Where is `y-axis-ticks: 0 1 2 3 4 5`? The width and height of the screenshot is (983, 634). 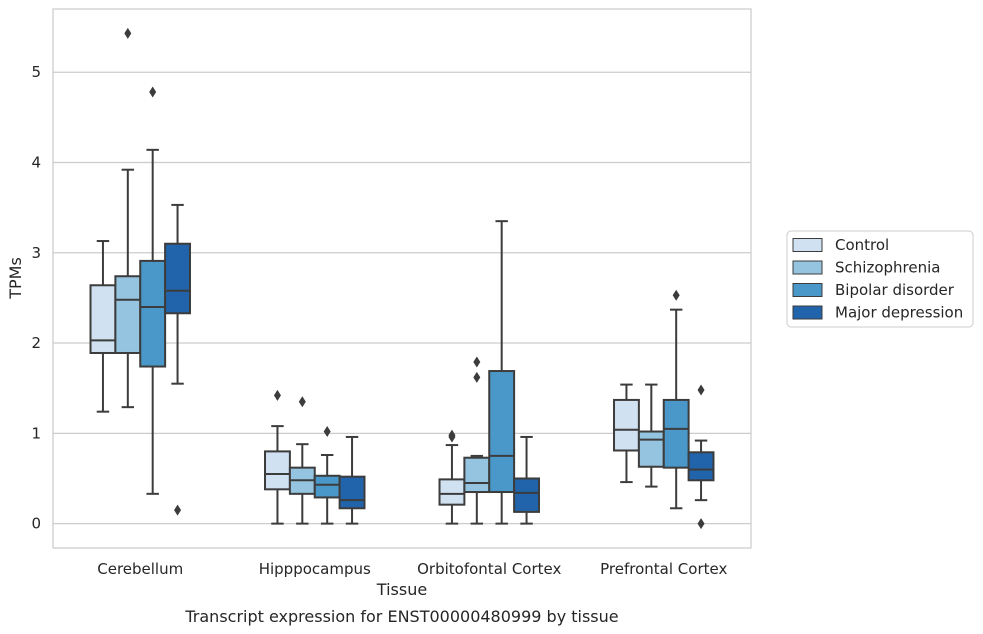 y-axis-ticks: 0 1 2 3 4 5 is located at coordinates (36, 297).